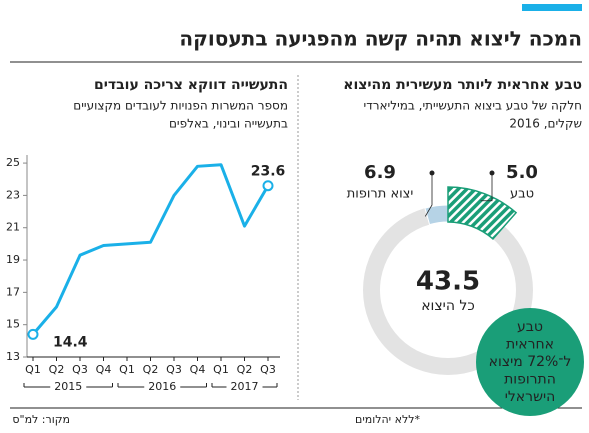 The height and width of the screenshot is (433, 589). Describe the element at coordinates (522, 172) in the screenshot. I see `value-label: 5.0` at that location.